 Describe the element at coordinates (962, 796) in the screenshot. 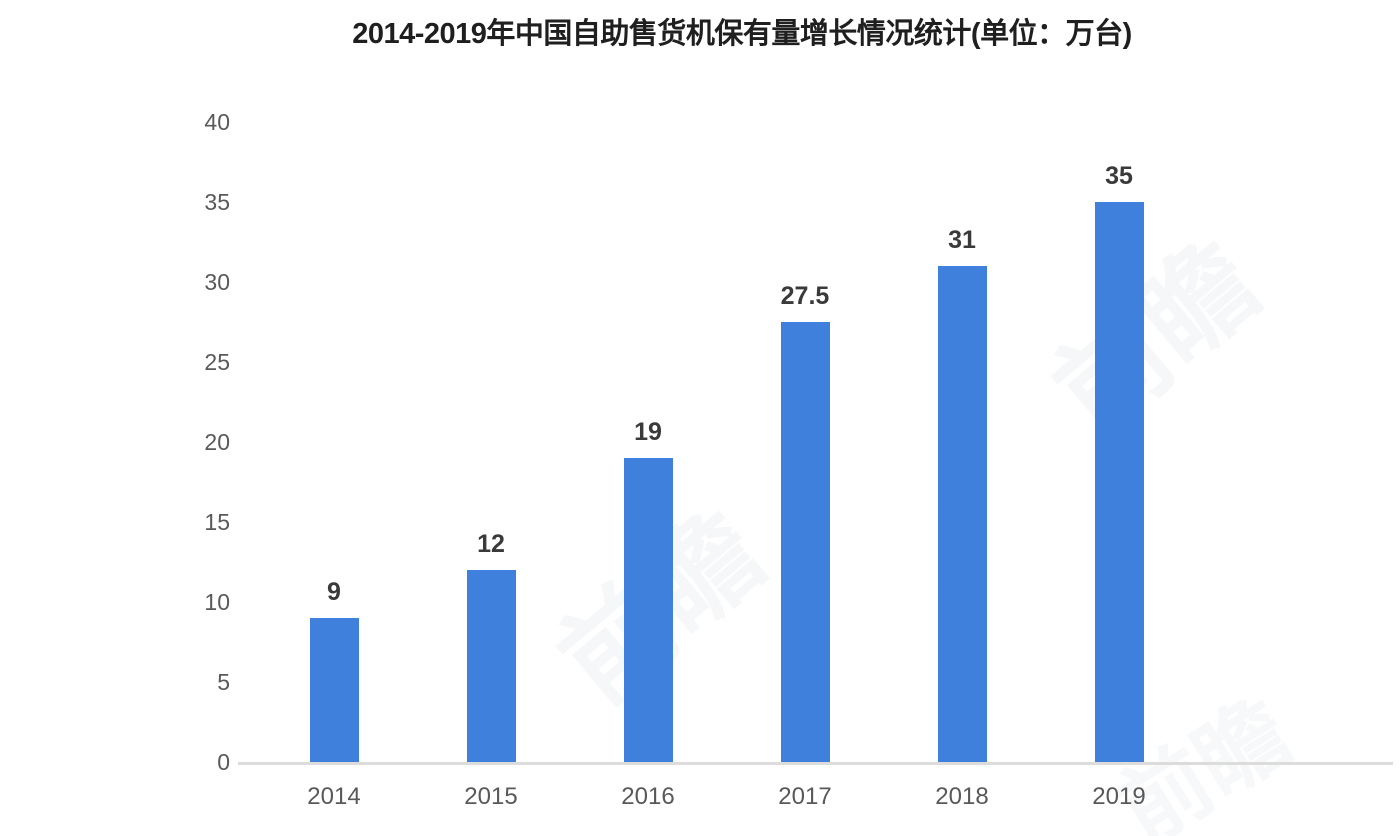

I see `x-tick-label-2018: 2018` at that location.